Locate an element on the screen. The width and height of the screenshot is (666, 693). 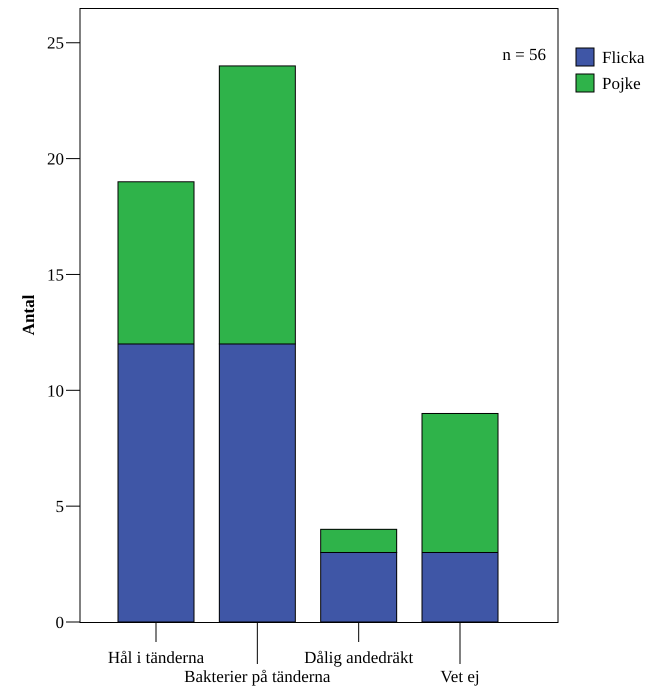
x-tick-label: Bakterier på tänderna is located at coordinates (257, 676).